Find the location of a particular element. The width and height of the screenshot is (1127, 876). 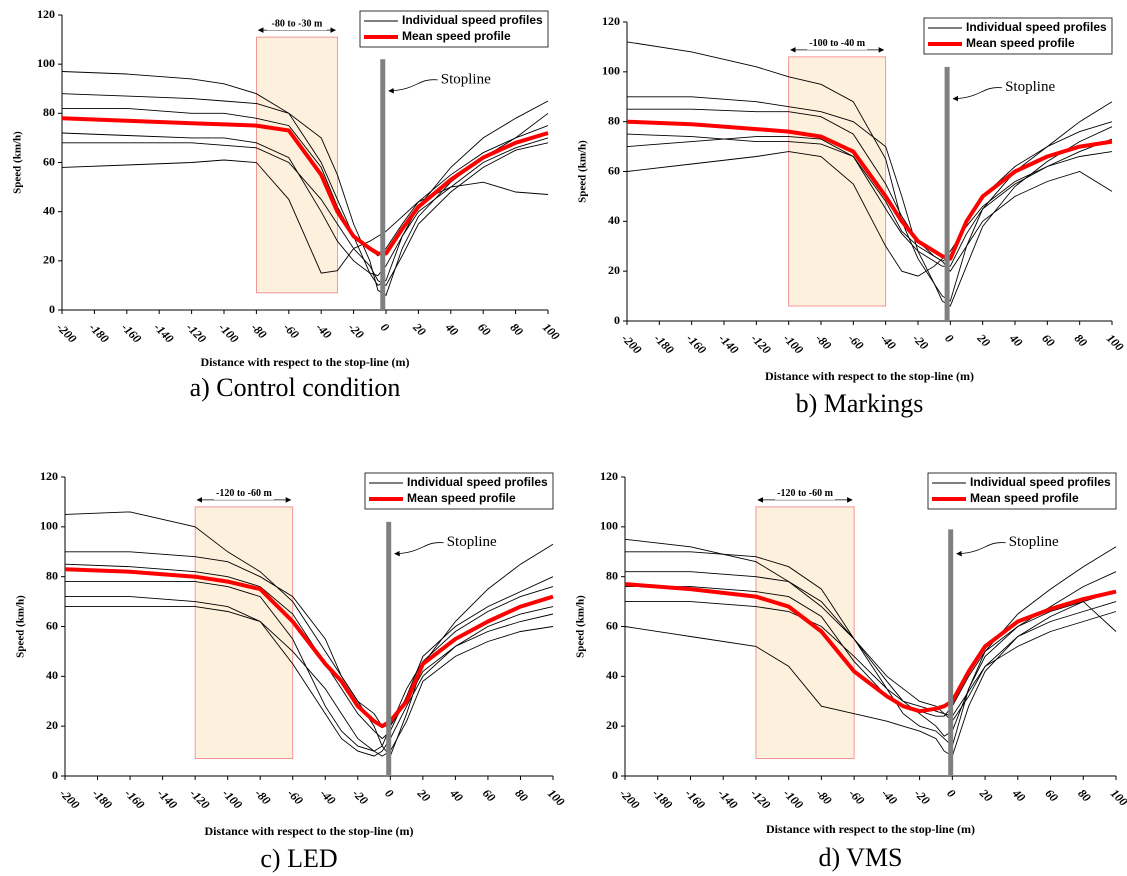

caption: b) Markings is located at coordinates (860, 403).